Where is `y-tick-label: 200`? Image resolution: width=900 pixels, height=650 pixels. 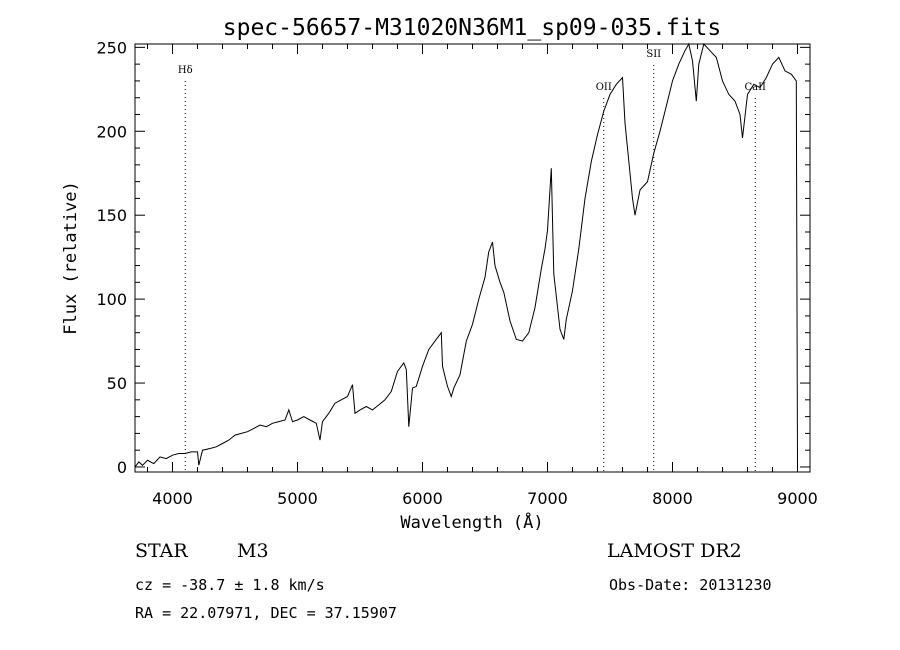 y-tick-label: 200 is located at coordinates (111, 131).